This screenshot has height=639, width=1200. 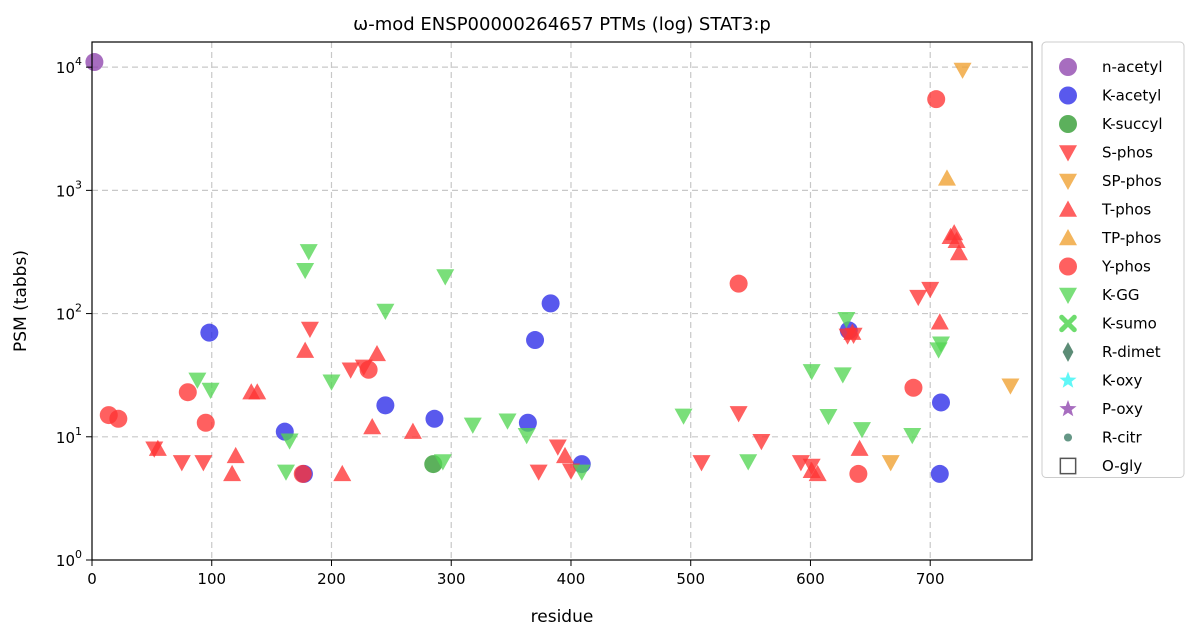 What do you see at coordinates (1068, 95) in the screenshot?
I see `legend-marker-K-acetyl` at bounding box center [1068, 95].